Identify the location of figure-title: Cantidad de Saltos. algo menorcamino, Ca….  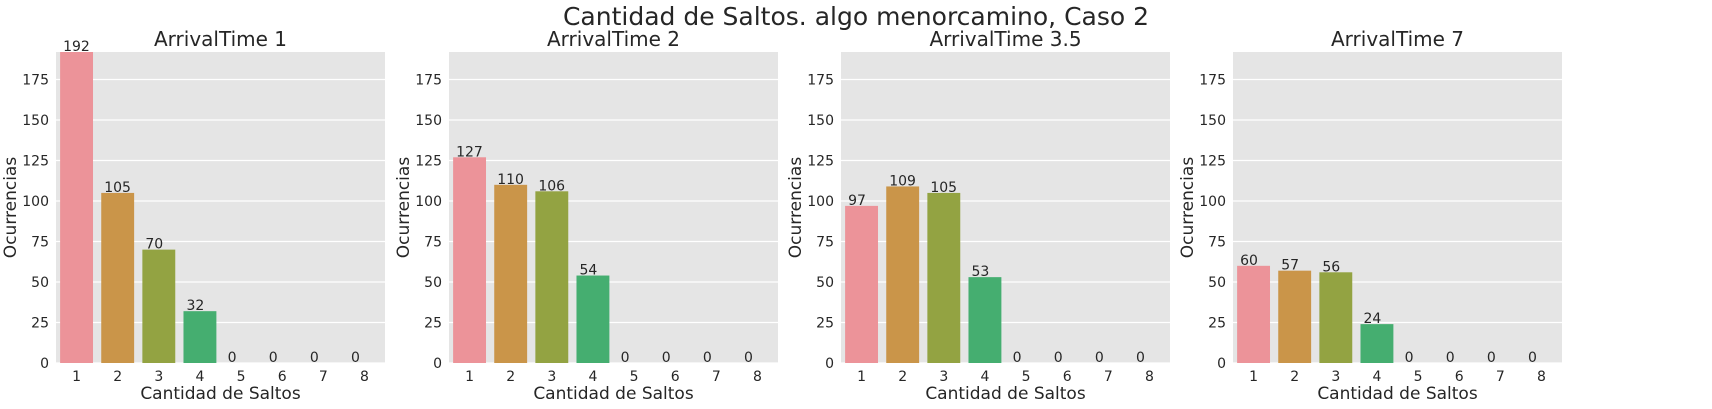
(856, 16).